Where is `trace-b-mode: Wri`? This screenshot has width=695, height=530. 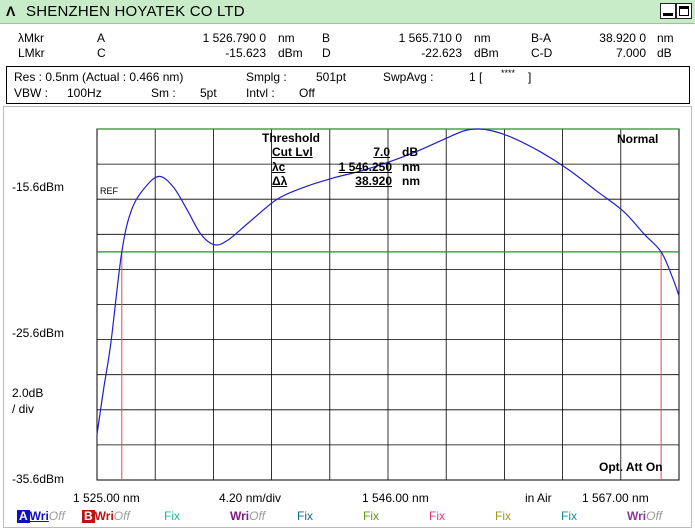
trace-b-mode: Wri is located at coordinates (104, 516).